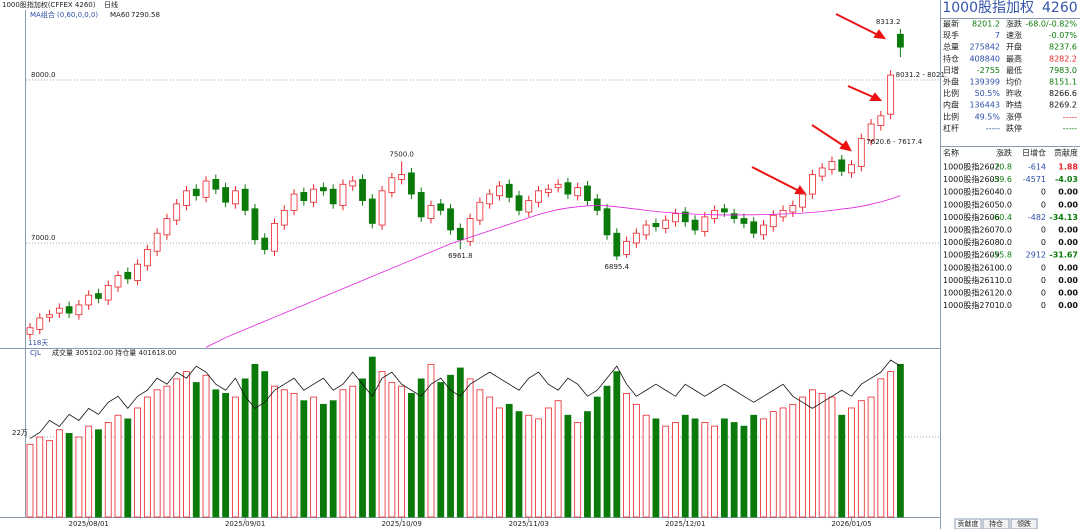 The image size is (1080, 529). What do you see at coordinates (988, 93) in the screenshot?
I see `quote-value: 50.5%` at bounding box center [988, 93].